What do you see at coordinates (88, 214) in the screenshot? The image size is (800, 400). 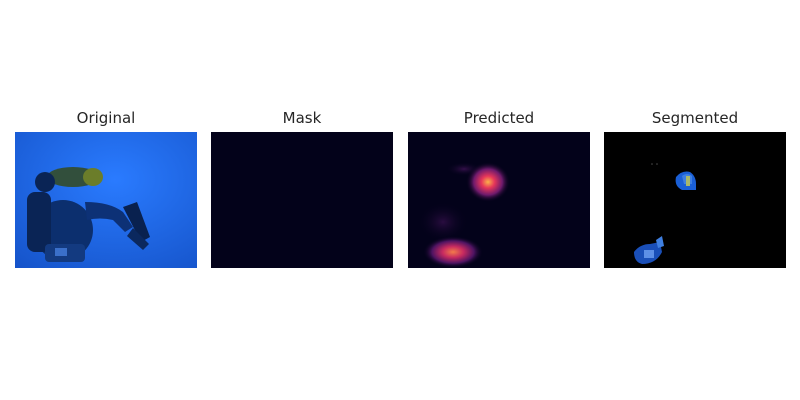 I see `diver-silhouette` at bounding box center [88, 214].